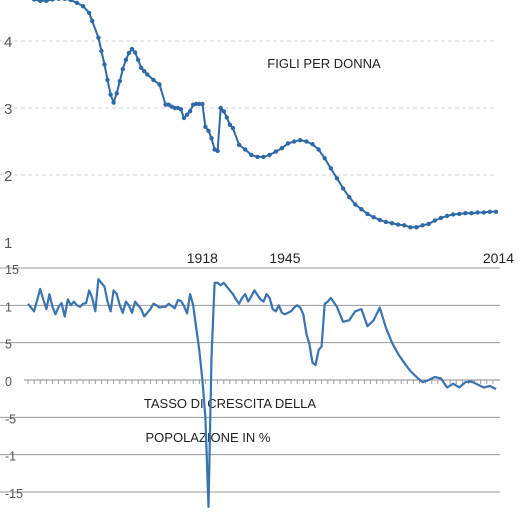 This screenshot has height=519, width=524. What do you see at coordinates (12, 270) in the screenshot?
I see `growth-y-tick-label: 15` at bounding box center [12, 270].